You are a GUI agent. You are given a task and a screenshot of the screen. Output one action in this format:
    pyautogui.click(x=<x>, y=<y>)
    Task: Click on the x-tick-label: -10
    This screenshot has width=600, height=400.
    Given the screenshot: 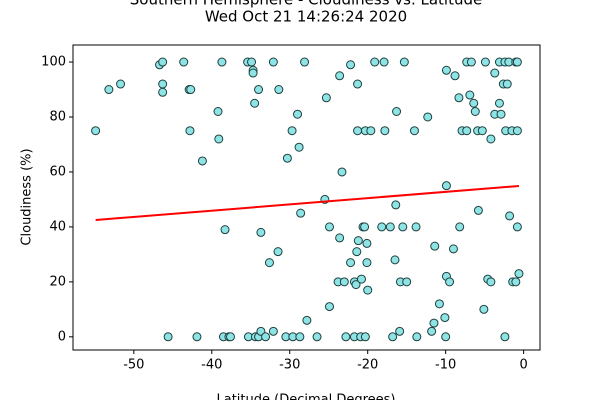 What is the action you would take?
    pyautogui.click(x=445, y=365)
    